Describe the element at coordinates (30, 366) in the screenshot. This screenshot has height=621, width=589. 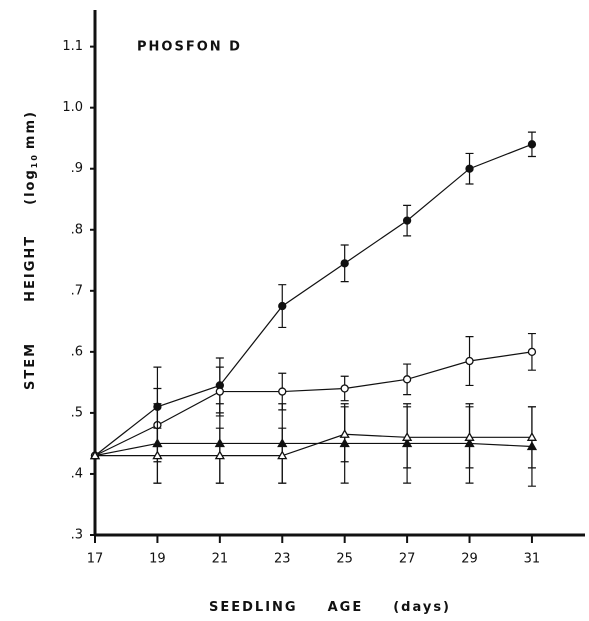
I see `y-label-part: STEM` at that location.